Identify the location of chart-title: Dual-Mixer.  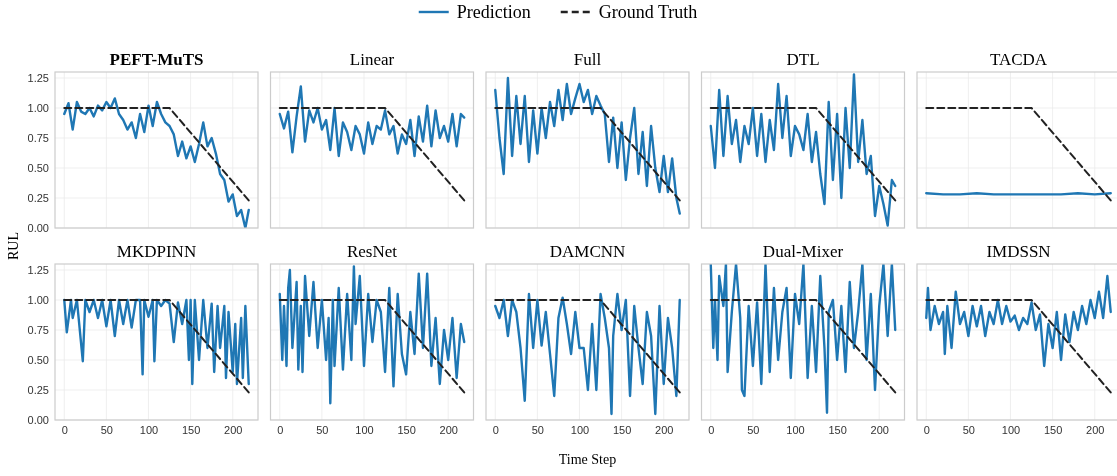
(803, 251).